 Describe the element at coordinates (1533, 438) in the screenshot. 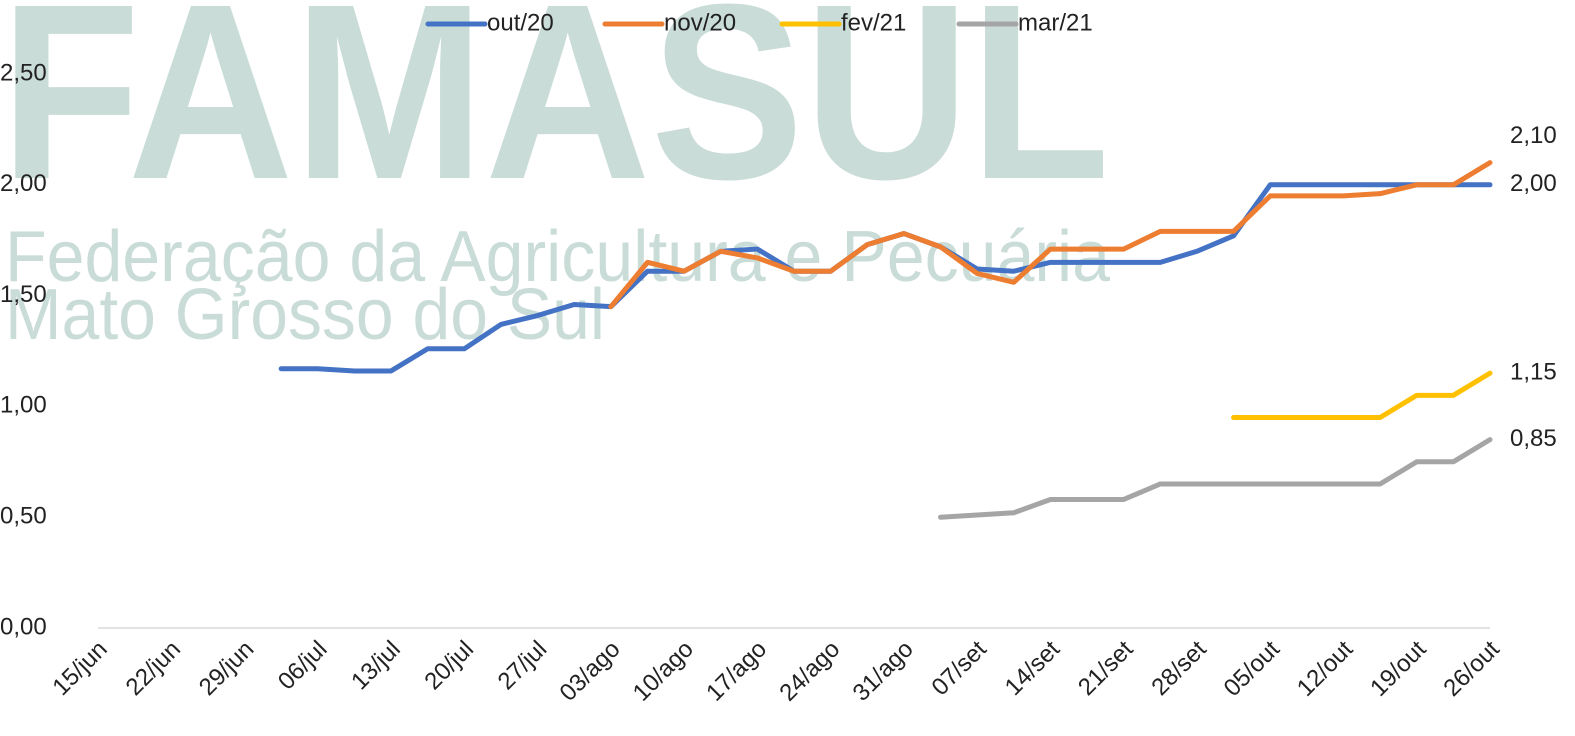

I see `data-label: 0,85` at that location.